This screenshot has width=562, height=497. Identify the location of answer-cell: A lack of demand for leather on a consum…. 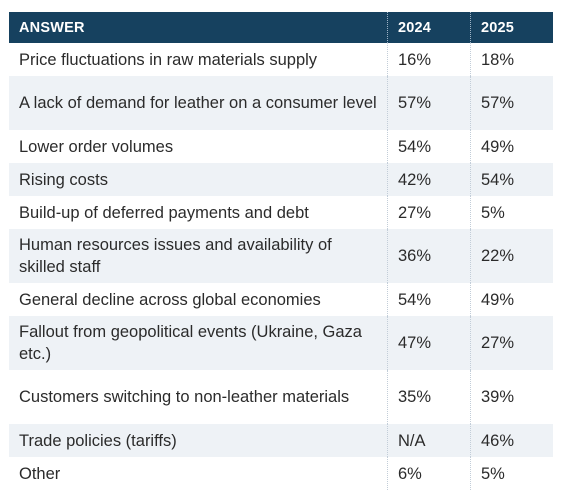
(198, 103).